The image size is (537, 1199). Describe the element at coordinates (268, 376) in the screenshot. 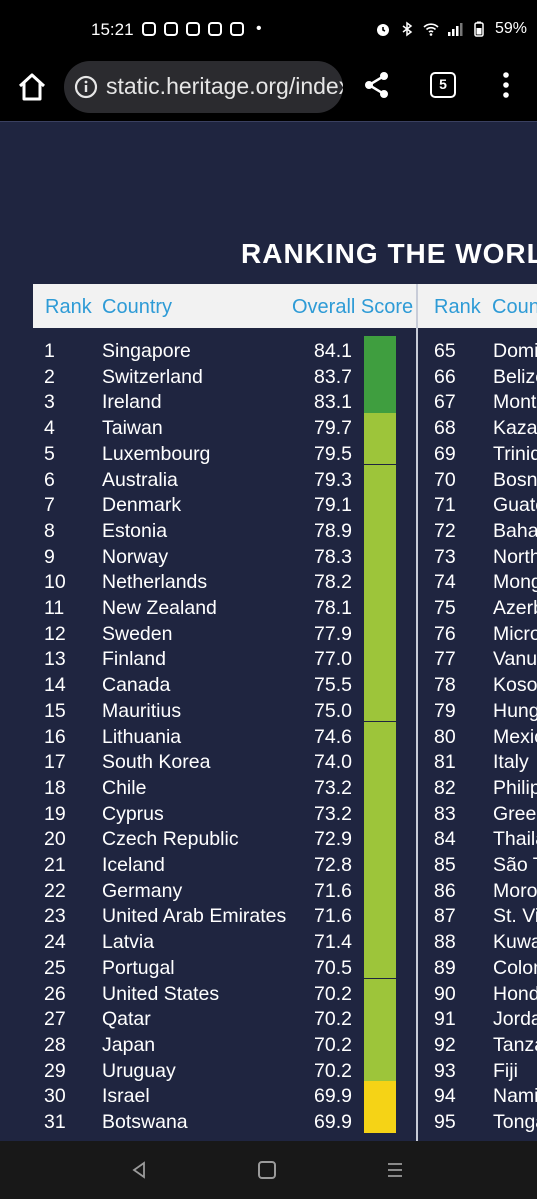

I see `table-row: 2 Switzerland 83.7 66 Belize` at that location.